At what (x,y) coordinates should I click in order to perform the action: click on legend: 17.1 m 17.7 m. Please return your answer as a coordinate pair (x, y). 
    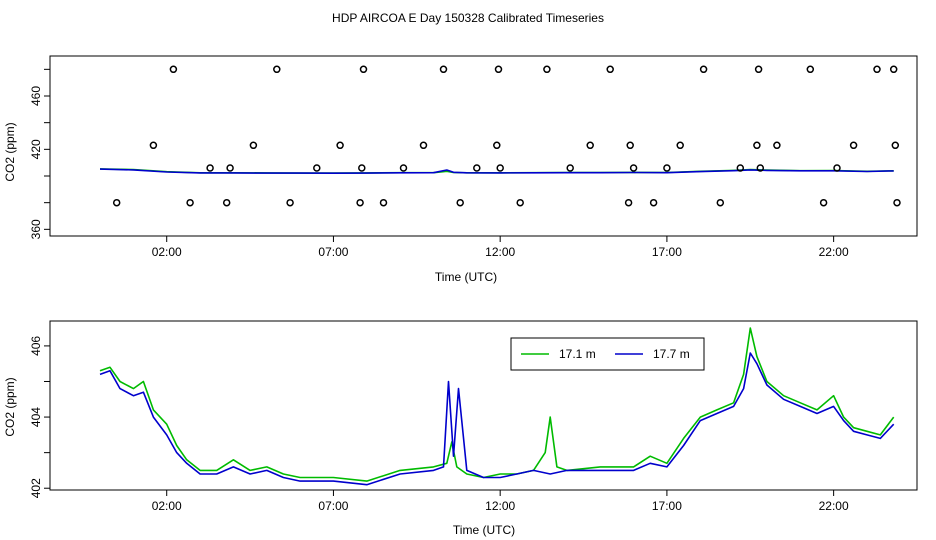
    Looking at the image, I should click on (607, 354).